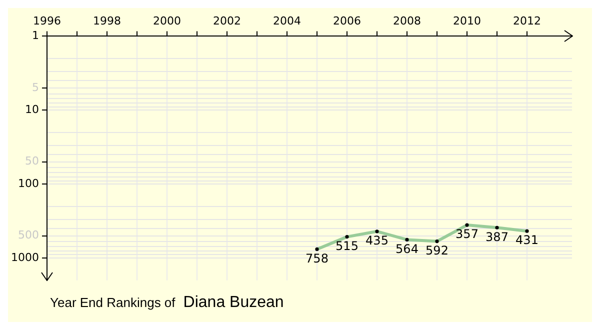  I want to click on y-tick-label: 1000, so click(24, 257).